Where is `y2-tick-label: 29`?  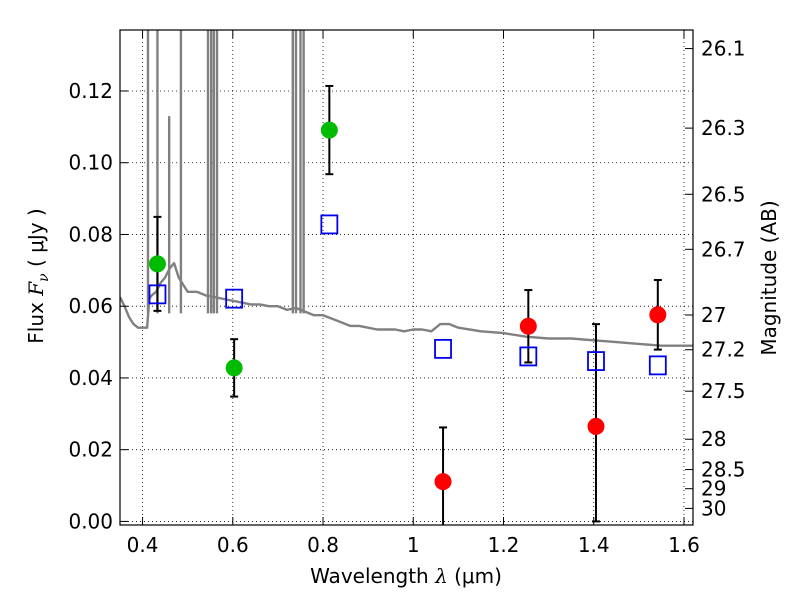
y2-tick-label: 29 is located at coordinates (713, 489).